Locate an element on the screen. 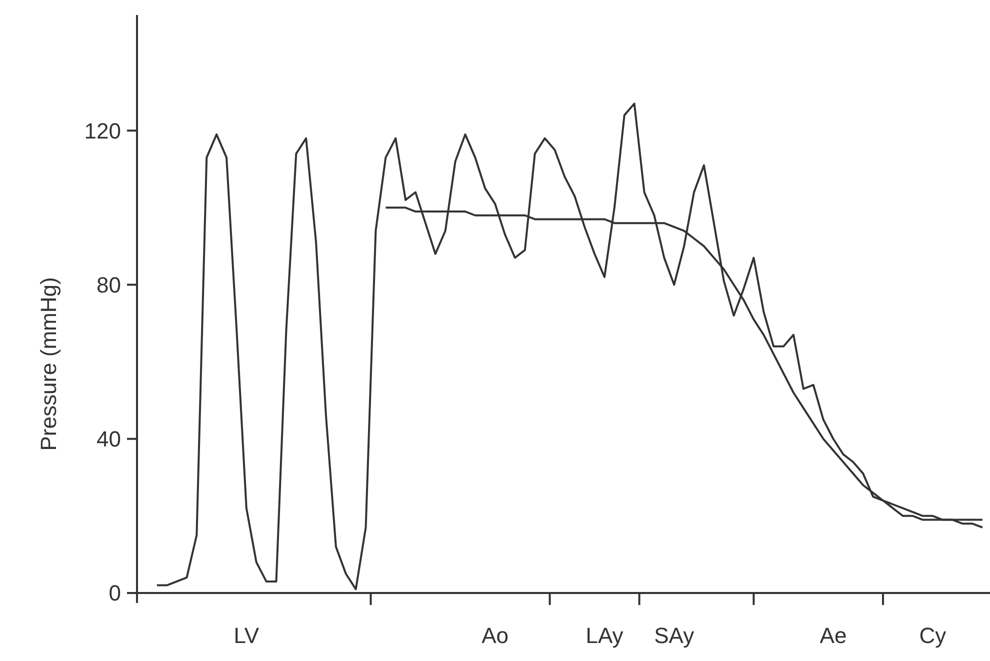 The height and width of the screenshot is (661, 990). x-tick-label: Ao is located at coordinates (495, 635).